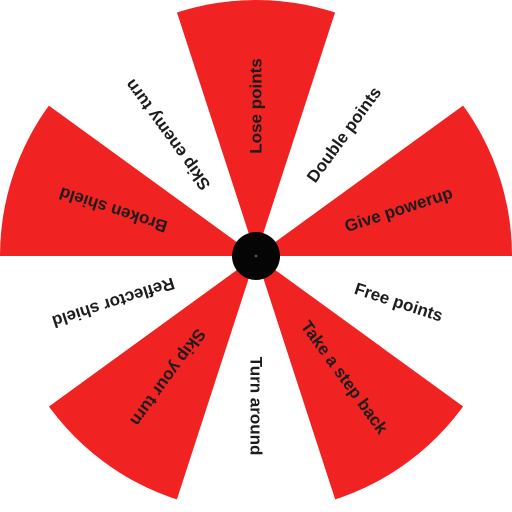  I want to click on segment-label-lose-points: Lose points, so click(256, 105).